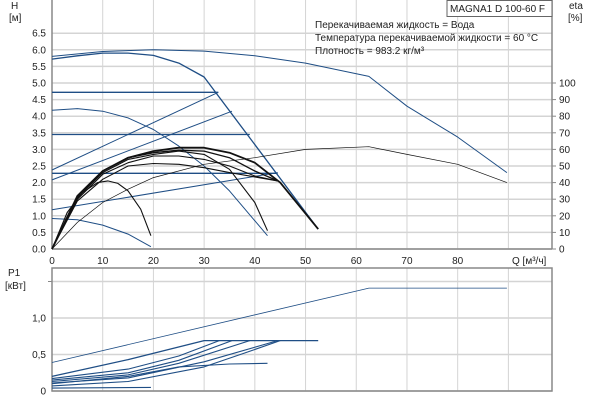 The height and width of the screenshot is (400, 600). What do you see at coordinates (39, 200) in the screenshot?
I see `y-tick-label: 1.5` at bounding box center [39, 200].